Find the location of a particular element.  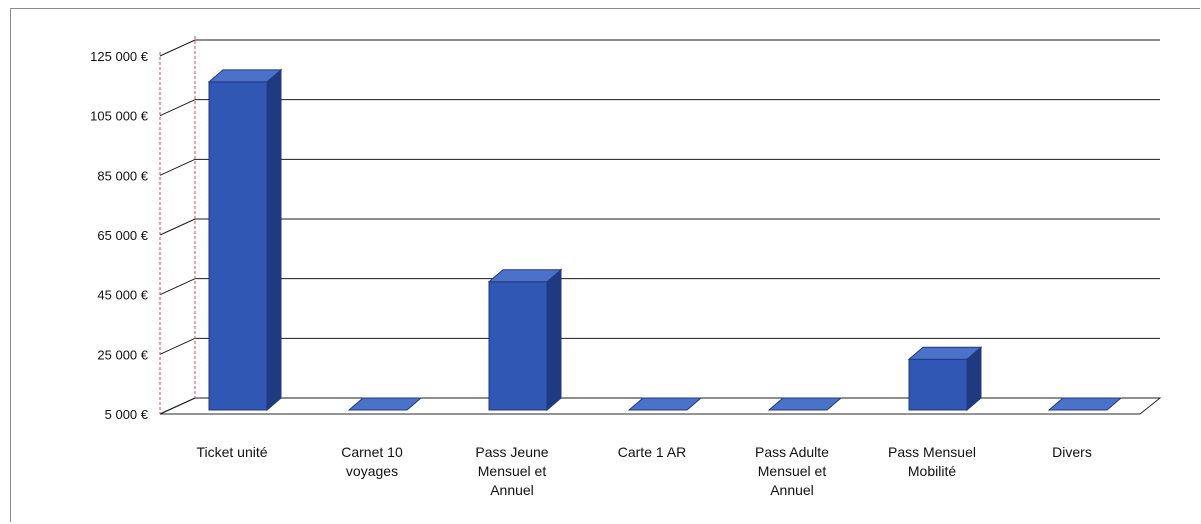

y-tick-label: 65 000 € is located at coordinates (122, 235).